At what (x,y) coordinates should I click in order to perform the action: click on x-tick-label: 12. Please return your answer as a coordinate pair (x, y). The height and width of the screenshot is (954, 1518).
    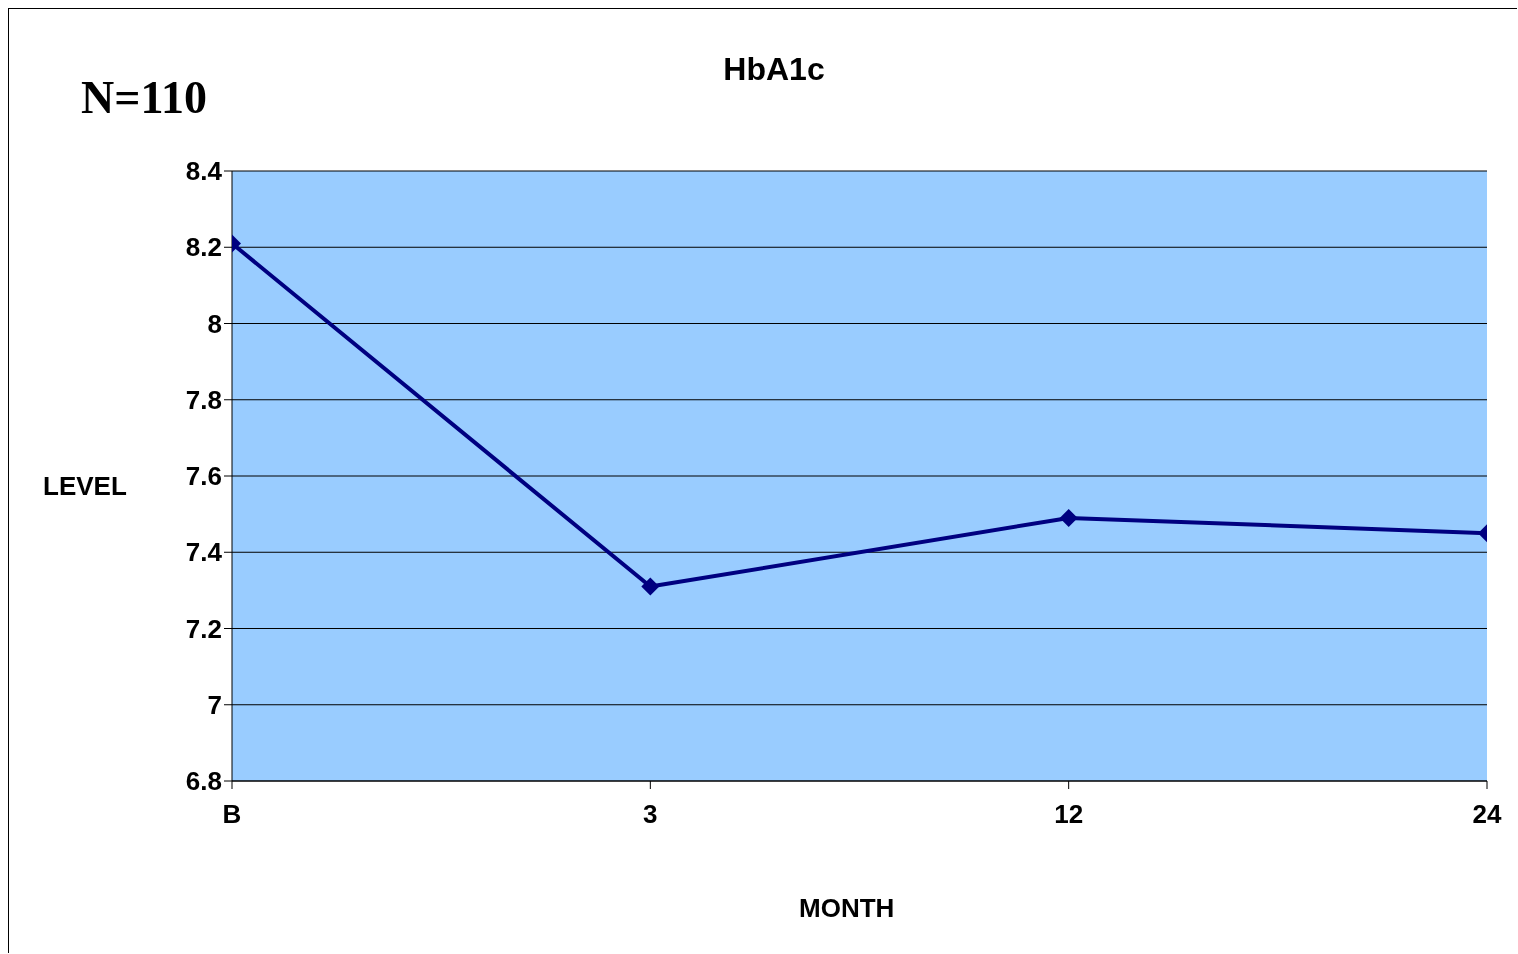
    Looking at the image, I should click on (1069, 814).